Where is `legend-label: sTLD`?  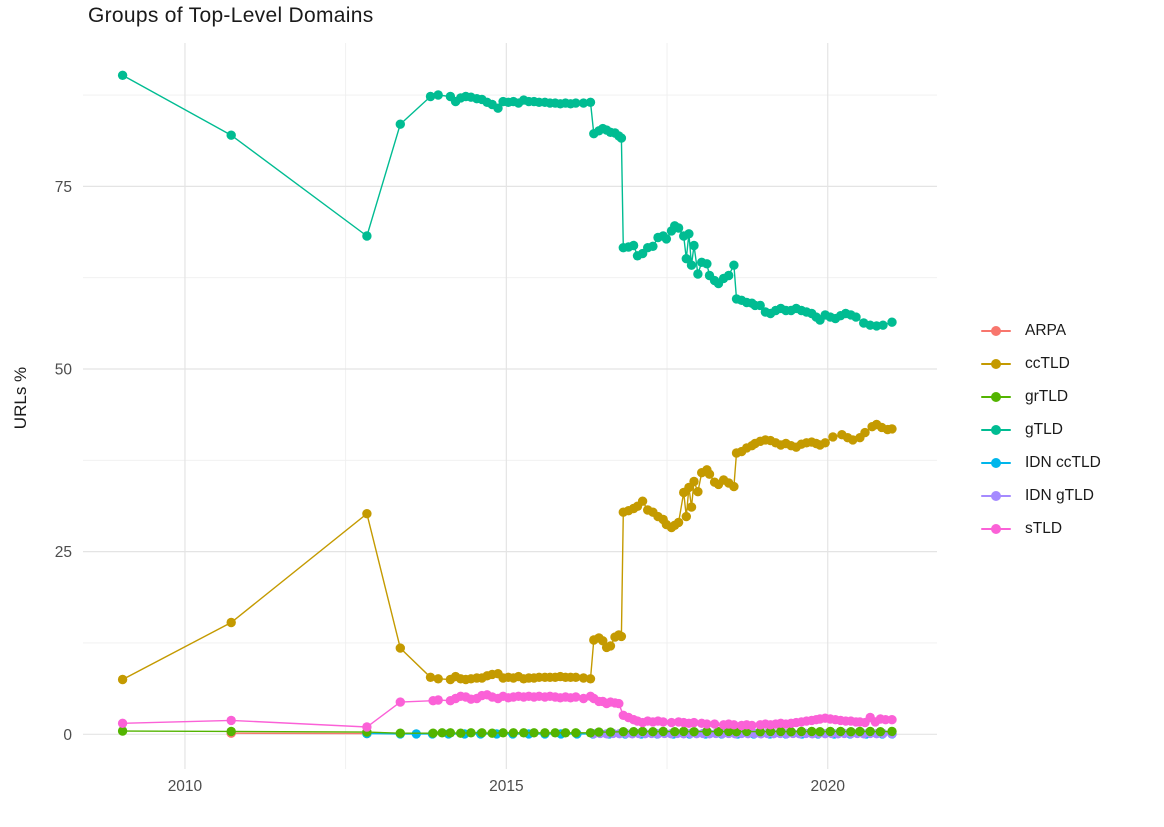 legend-label: sTLD is located at coordinates (1044, 528).